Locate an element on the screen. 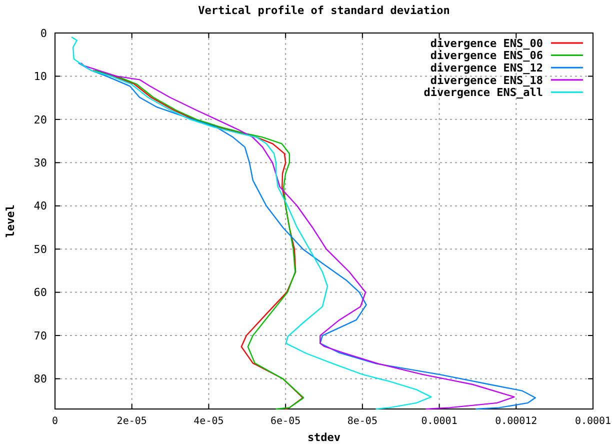 The width and height of the screenshot is (612, 445). y-tick-label: 60 is located at coordinates (40, 293).